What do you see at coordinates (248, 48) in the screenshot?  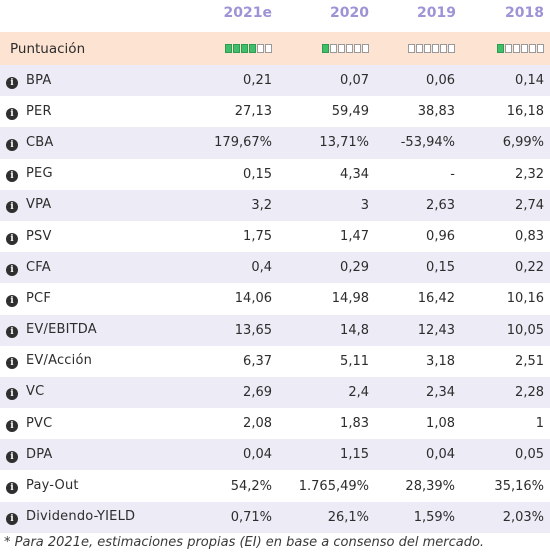 I see `score-bar` at bounding box center [248, 48].